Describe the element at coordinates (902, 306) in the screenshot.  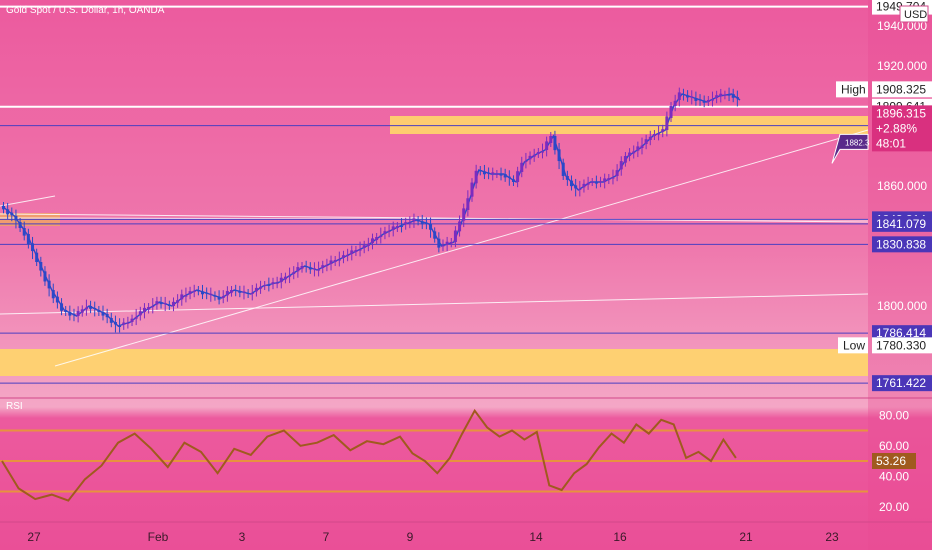
I see `price-axis-tick: 1800.000` at that location.